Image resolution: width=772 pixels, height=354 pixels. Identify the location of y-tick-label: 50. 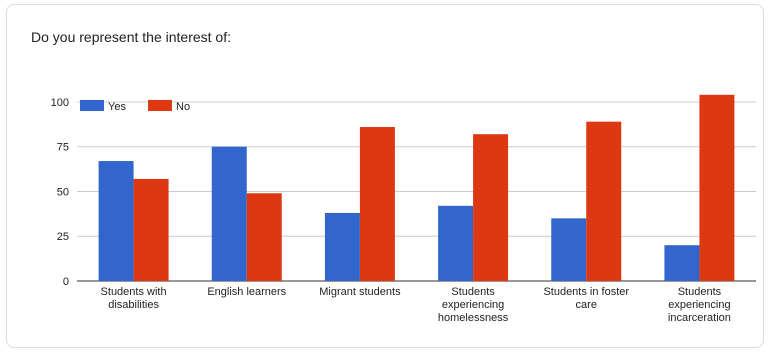
(63, 192).